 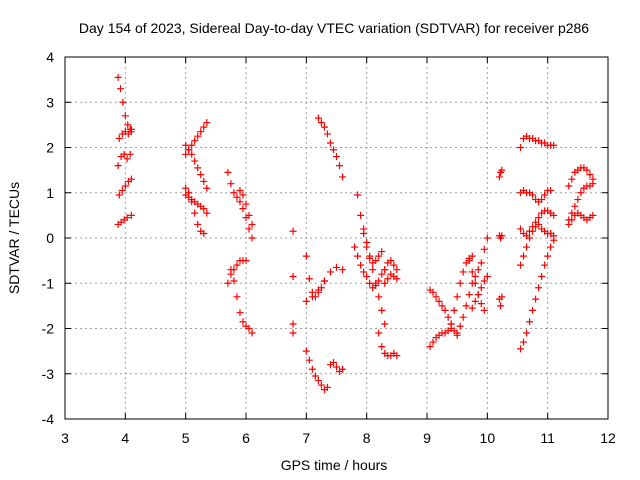 What do you see at coordinates (48, 329) in the screenshot?
I see `y-tick-label: -2` at bounding box center [48, 329].